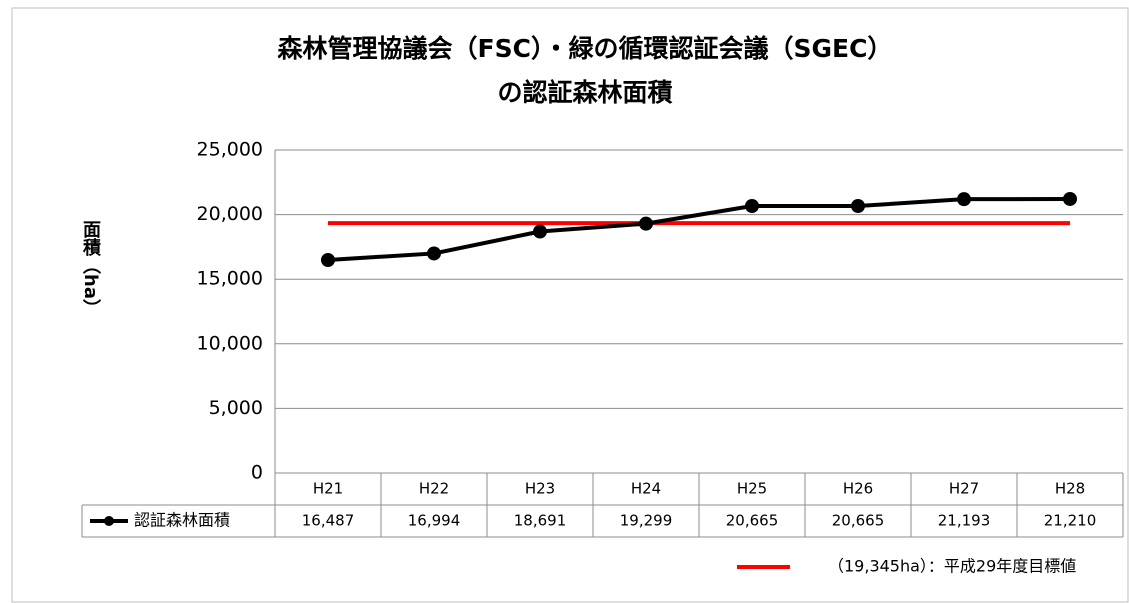  What do you see at coordinates (182, 520) in the screenshot?
I see `legend-label: 認証森林面積` at bounding box center [182, 520].